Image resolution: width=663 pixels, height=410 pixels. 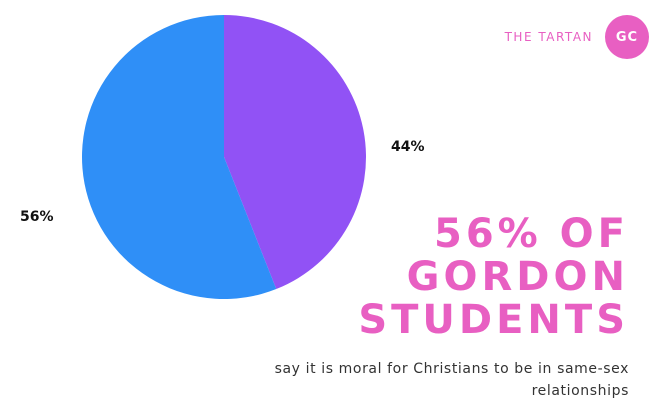 What do you see at coordinates (627, 37) in the screenshot?
I see `brand-badge-logo: GC` at bounding box center [627, 37].